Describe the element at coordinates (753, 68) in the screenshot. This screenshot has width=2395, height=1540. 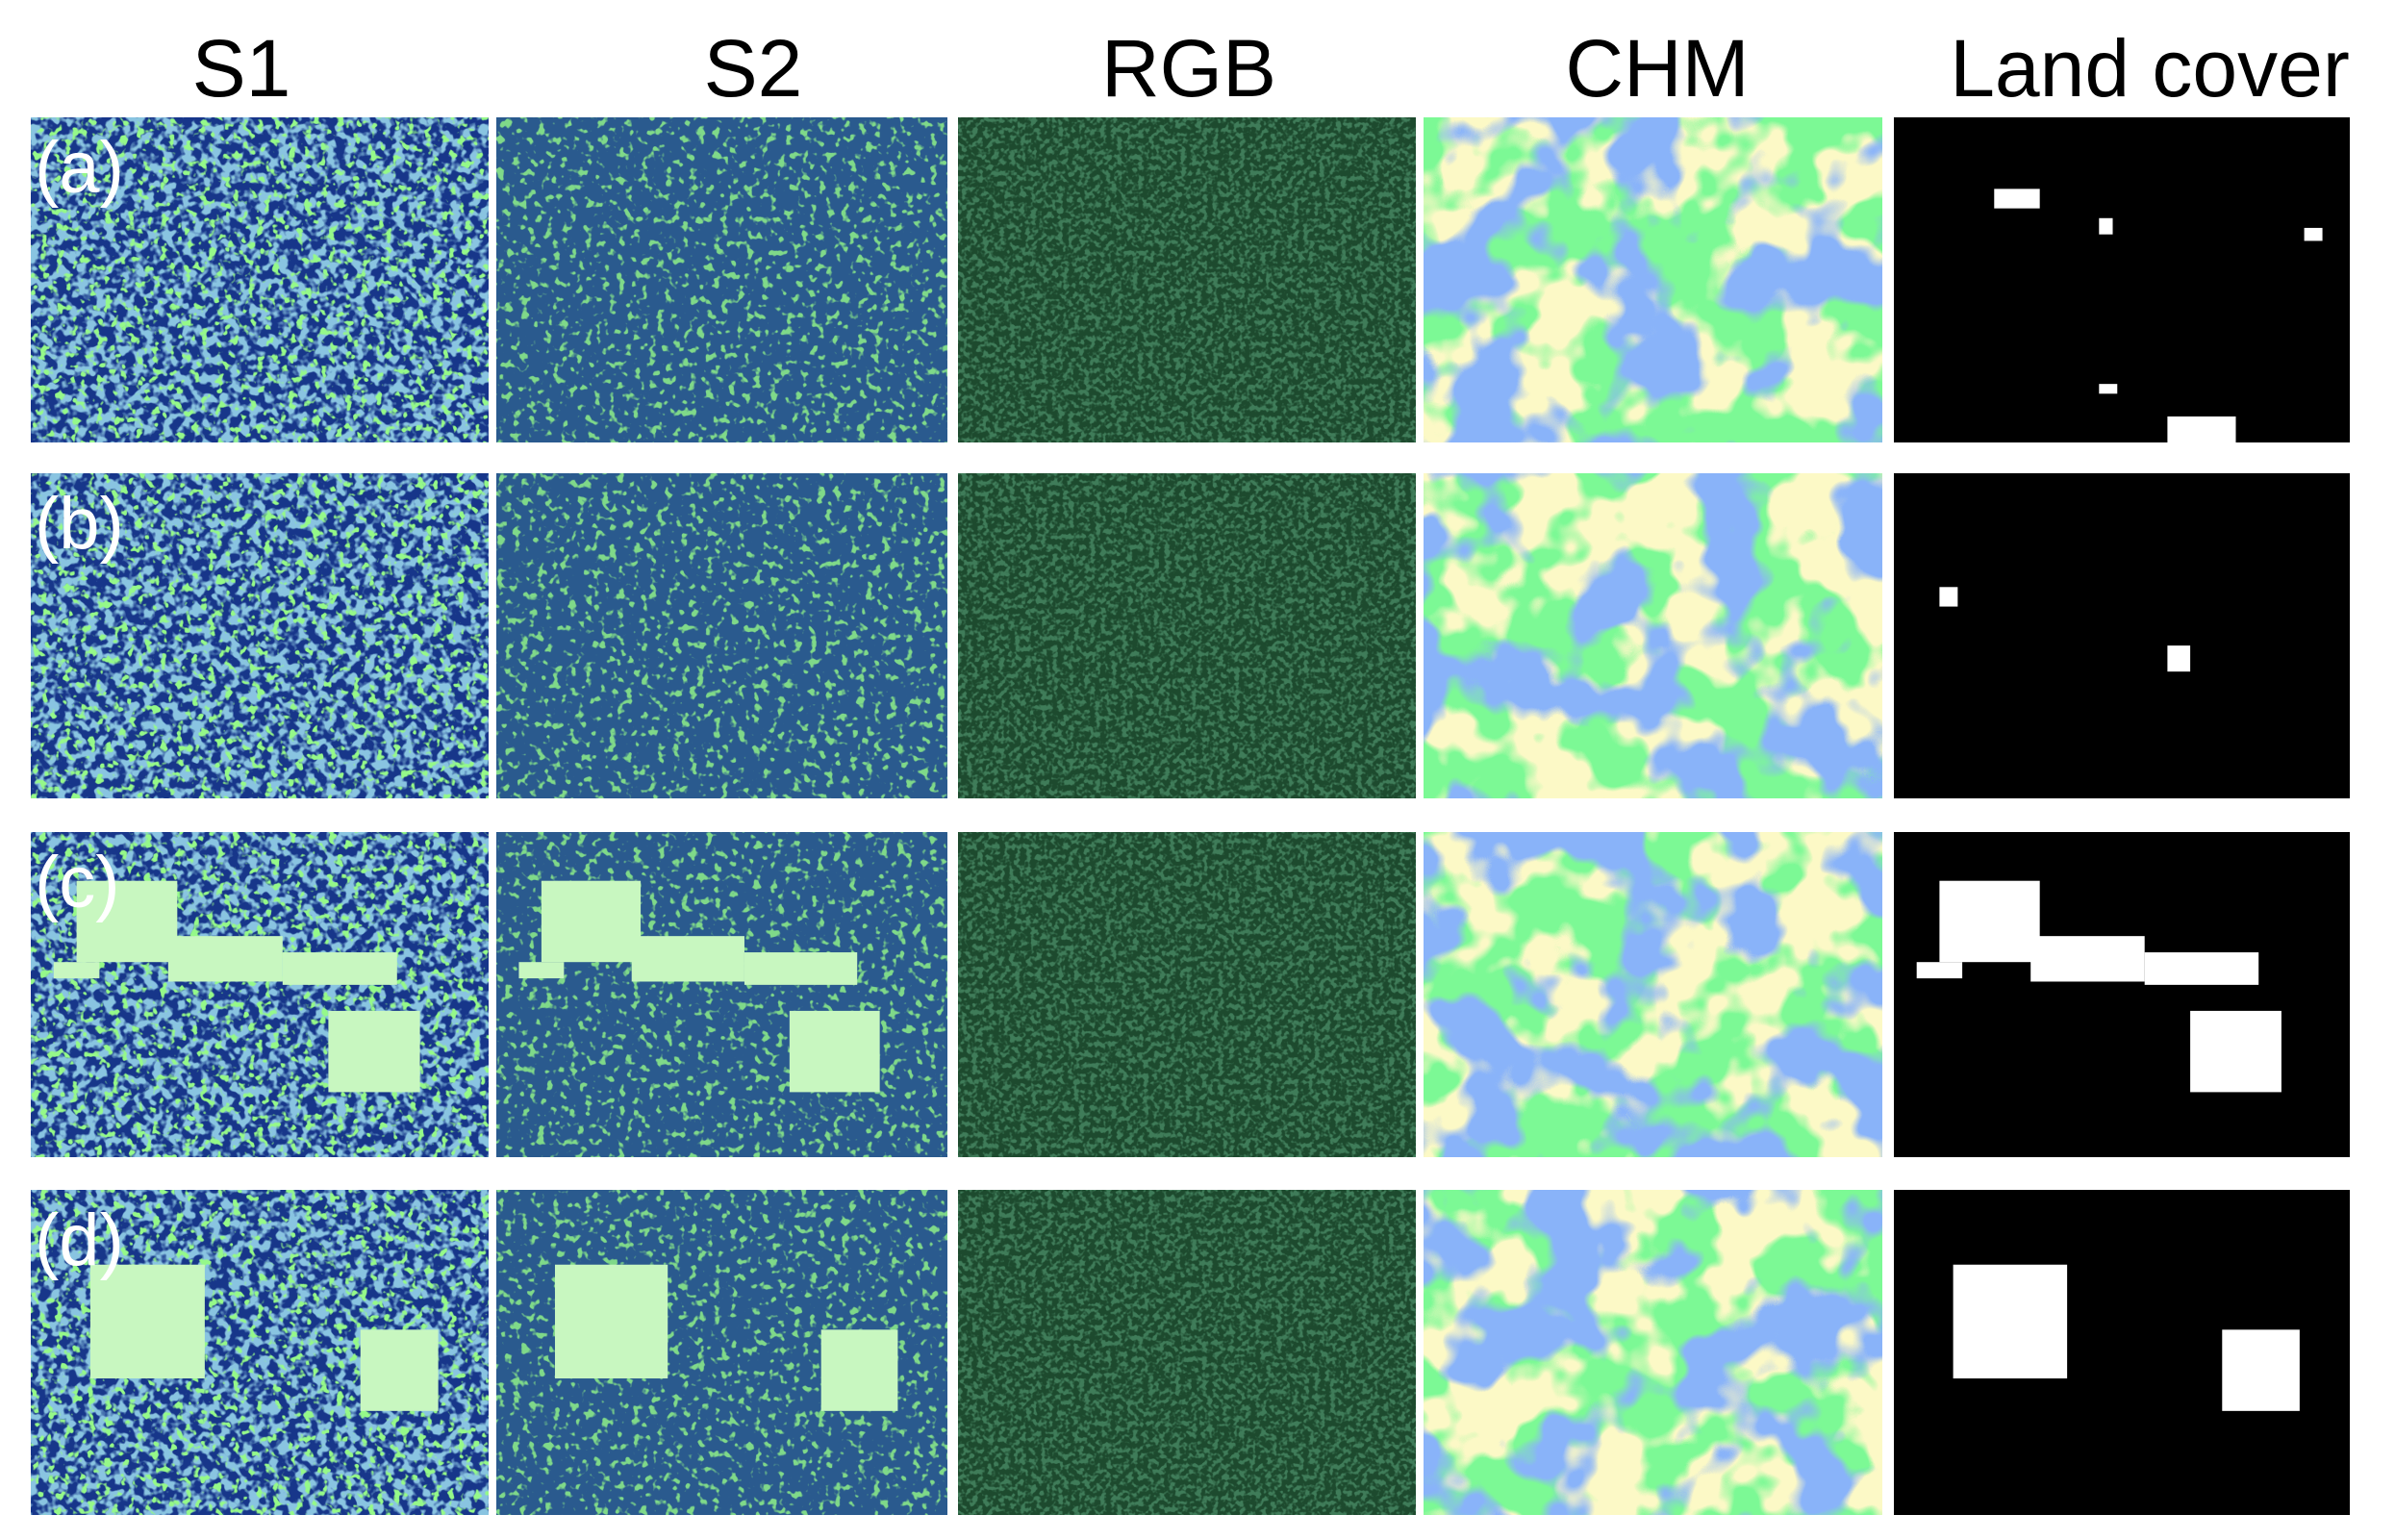
I see `column-header: S2` at that location.